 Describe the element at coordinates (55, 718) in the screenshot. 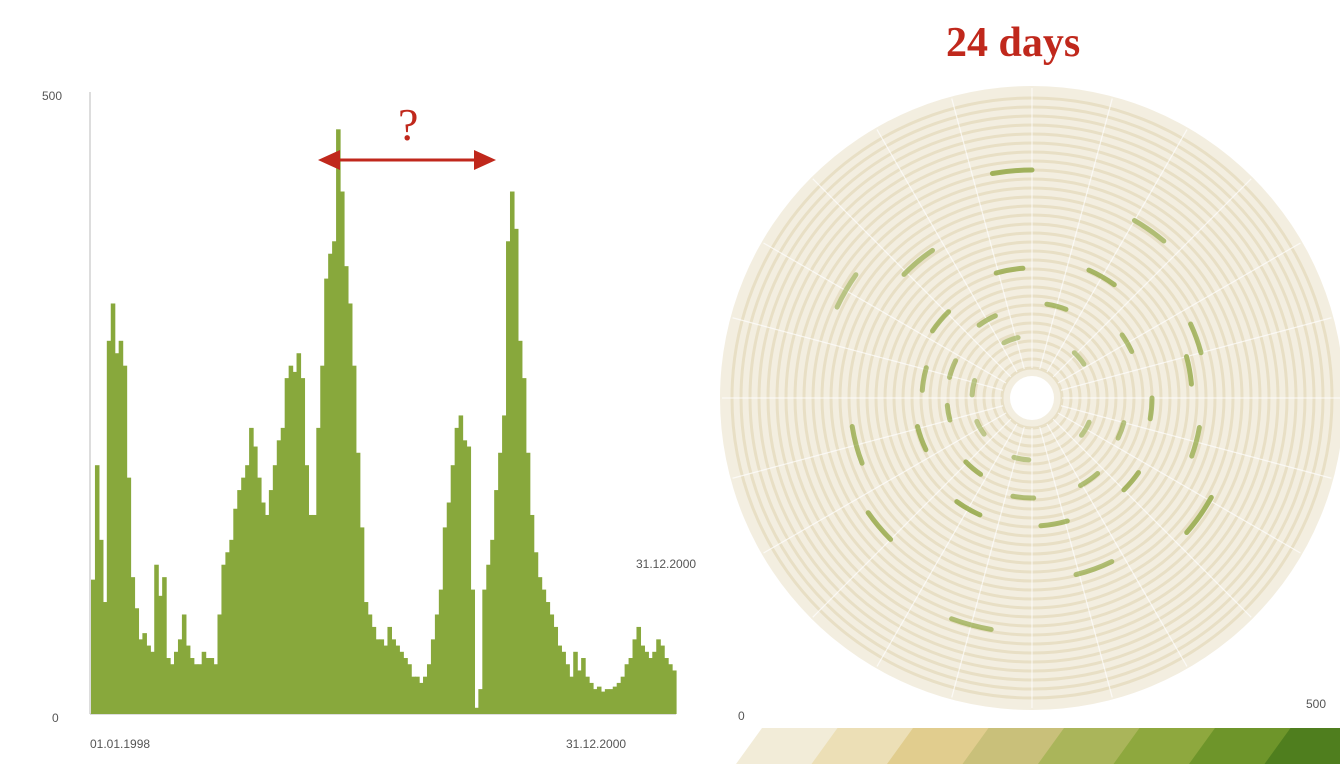

I see `y-tick-min: 0` at that location.